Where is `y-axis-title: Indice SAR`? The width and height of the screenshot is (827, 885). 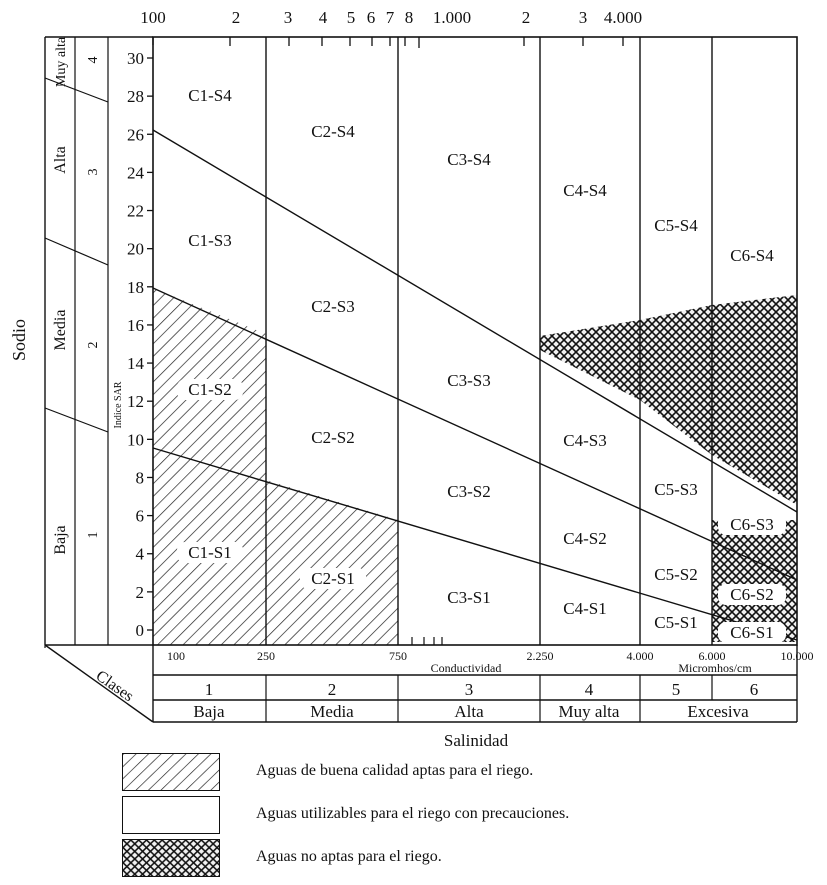 y-axis-title: Indice SAR is located at coordinates (118, 404).